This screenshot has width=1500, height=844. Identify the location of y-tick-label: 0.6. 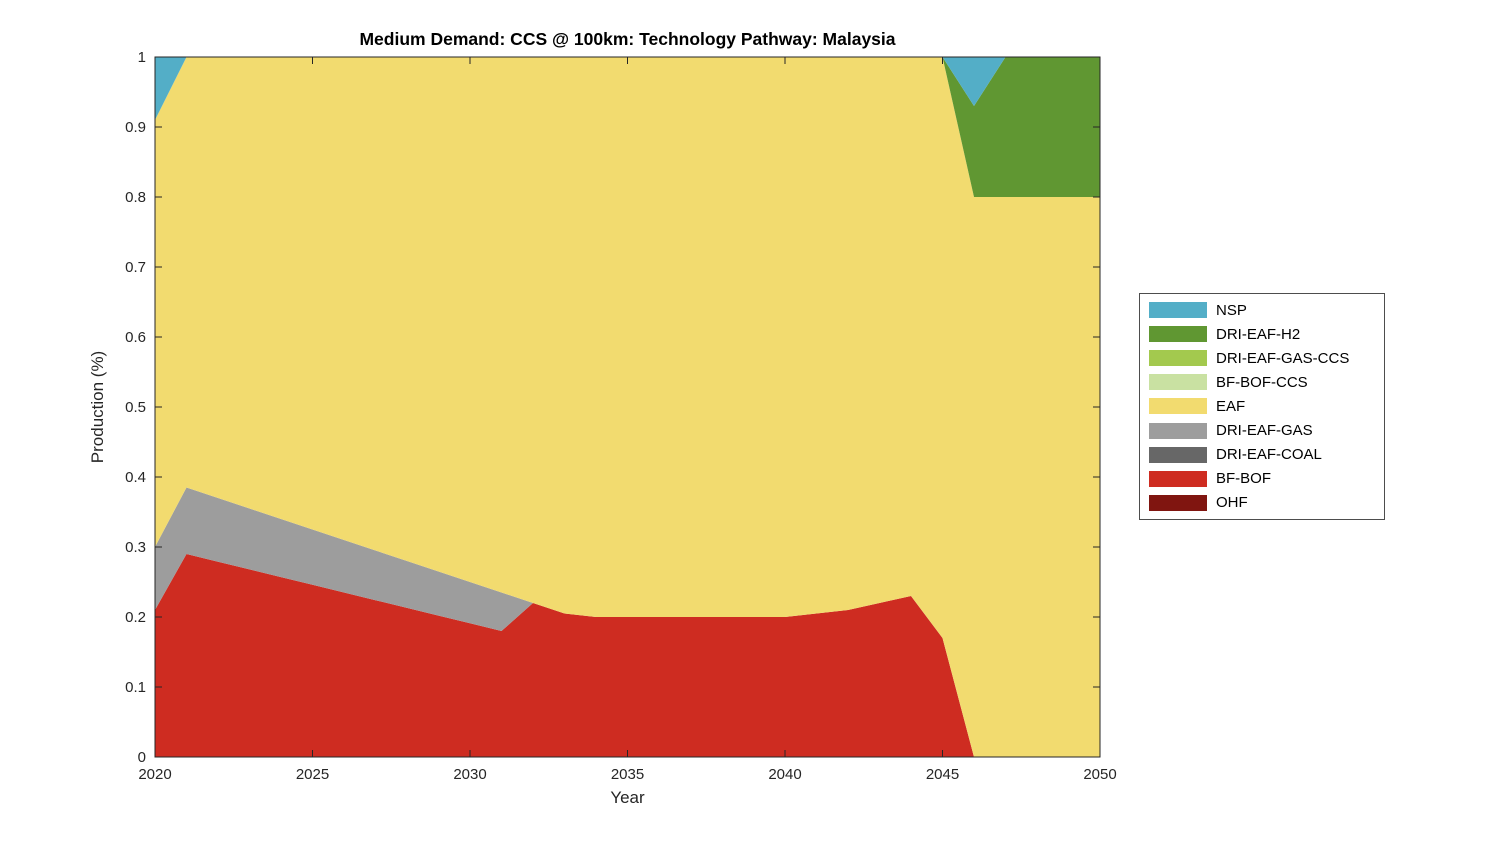
(135, 337).